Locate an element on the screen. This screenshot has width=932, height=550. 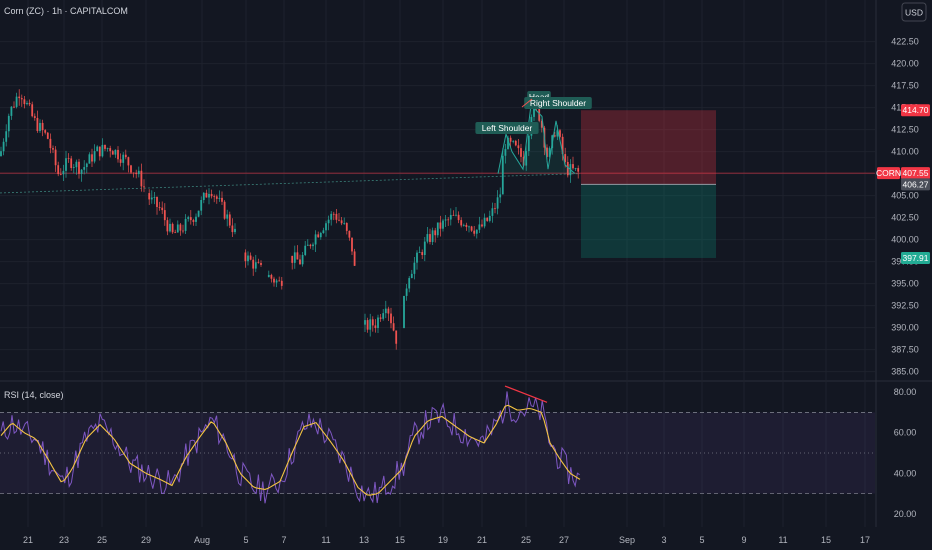
time-tick-label: Sep is located at coordinates (627, 540).